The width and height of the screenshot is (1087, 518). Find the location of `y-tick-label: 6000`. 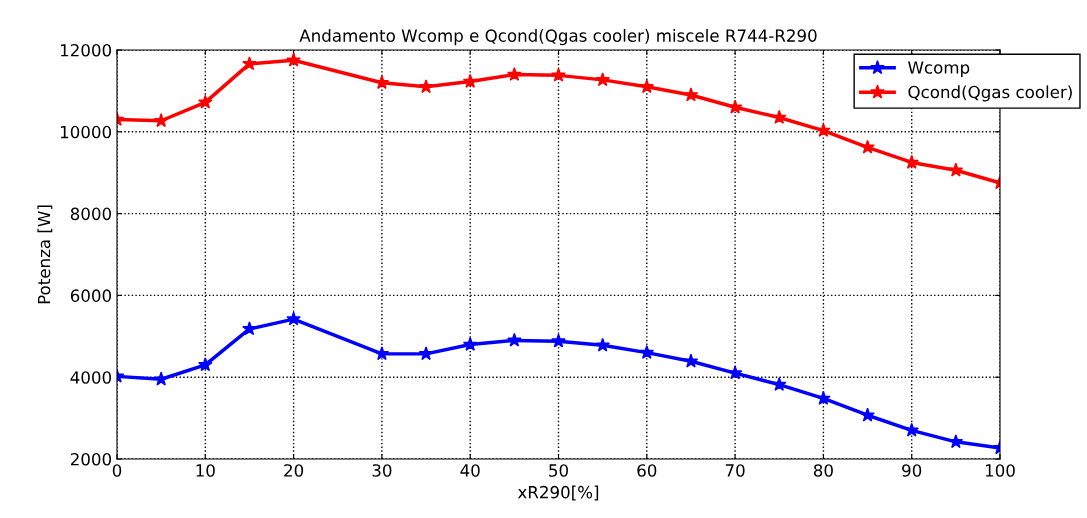

y-tick-label: 6000 is located at coordinates (91, 295).